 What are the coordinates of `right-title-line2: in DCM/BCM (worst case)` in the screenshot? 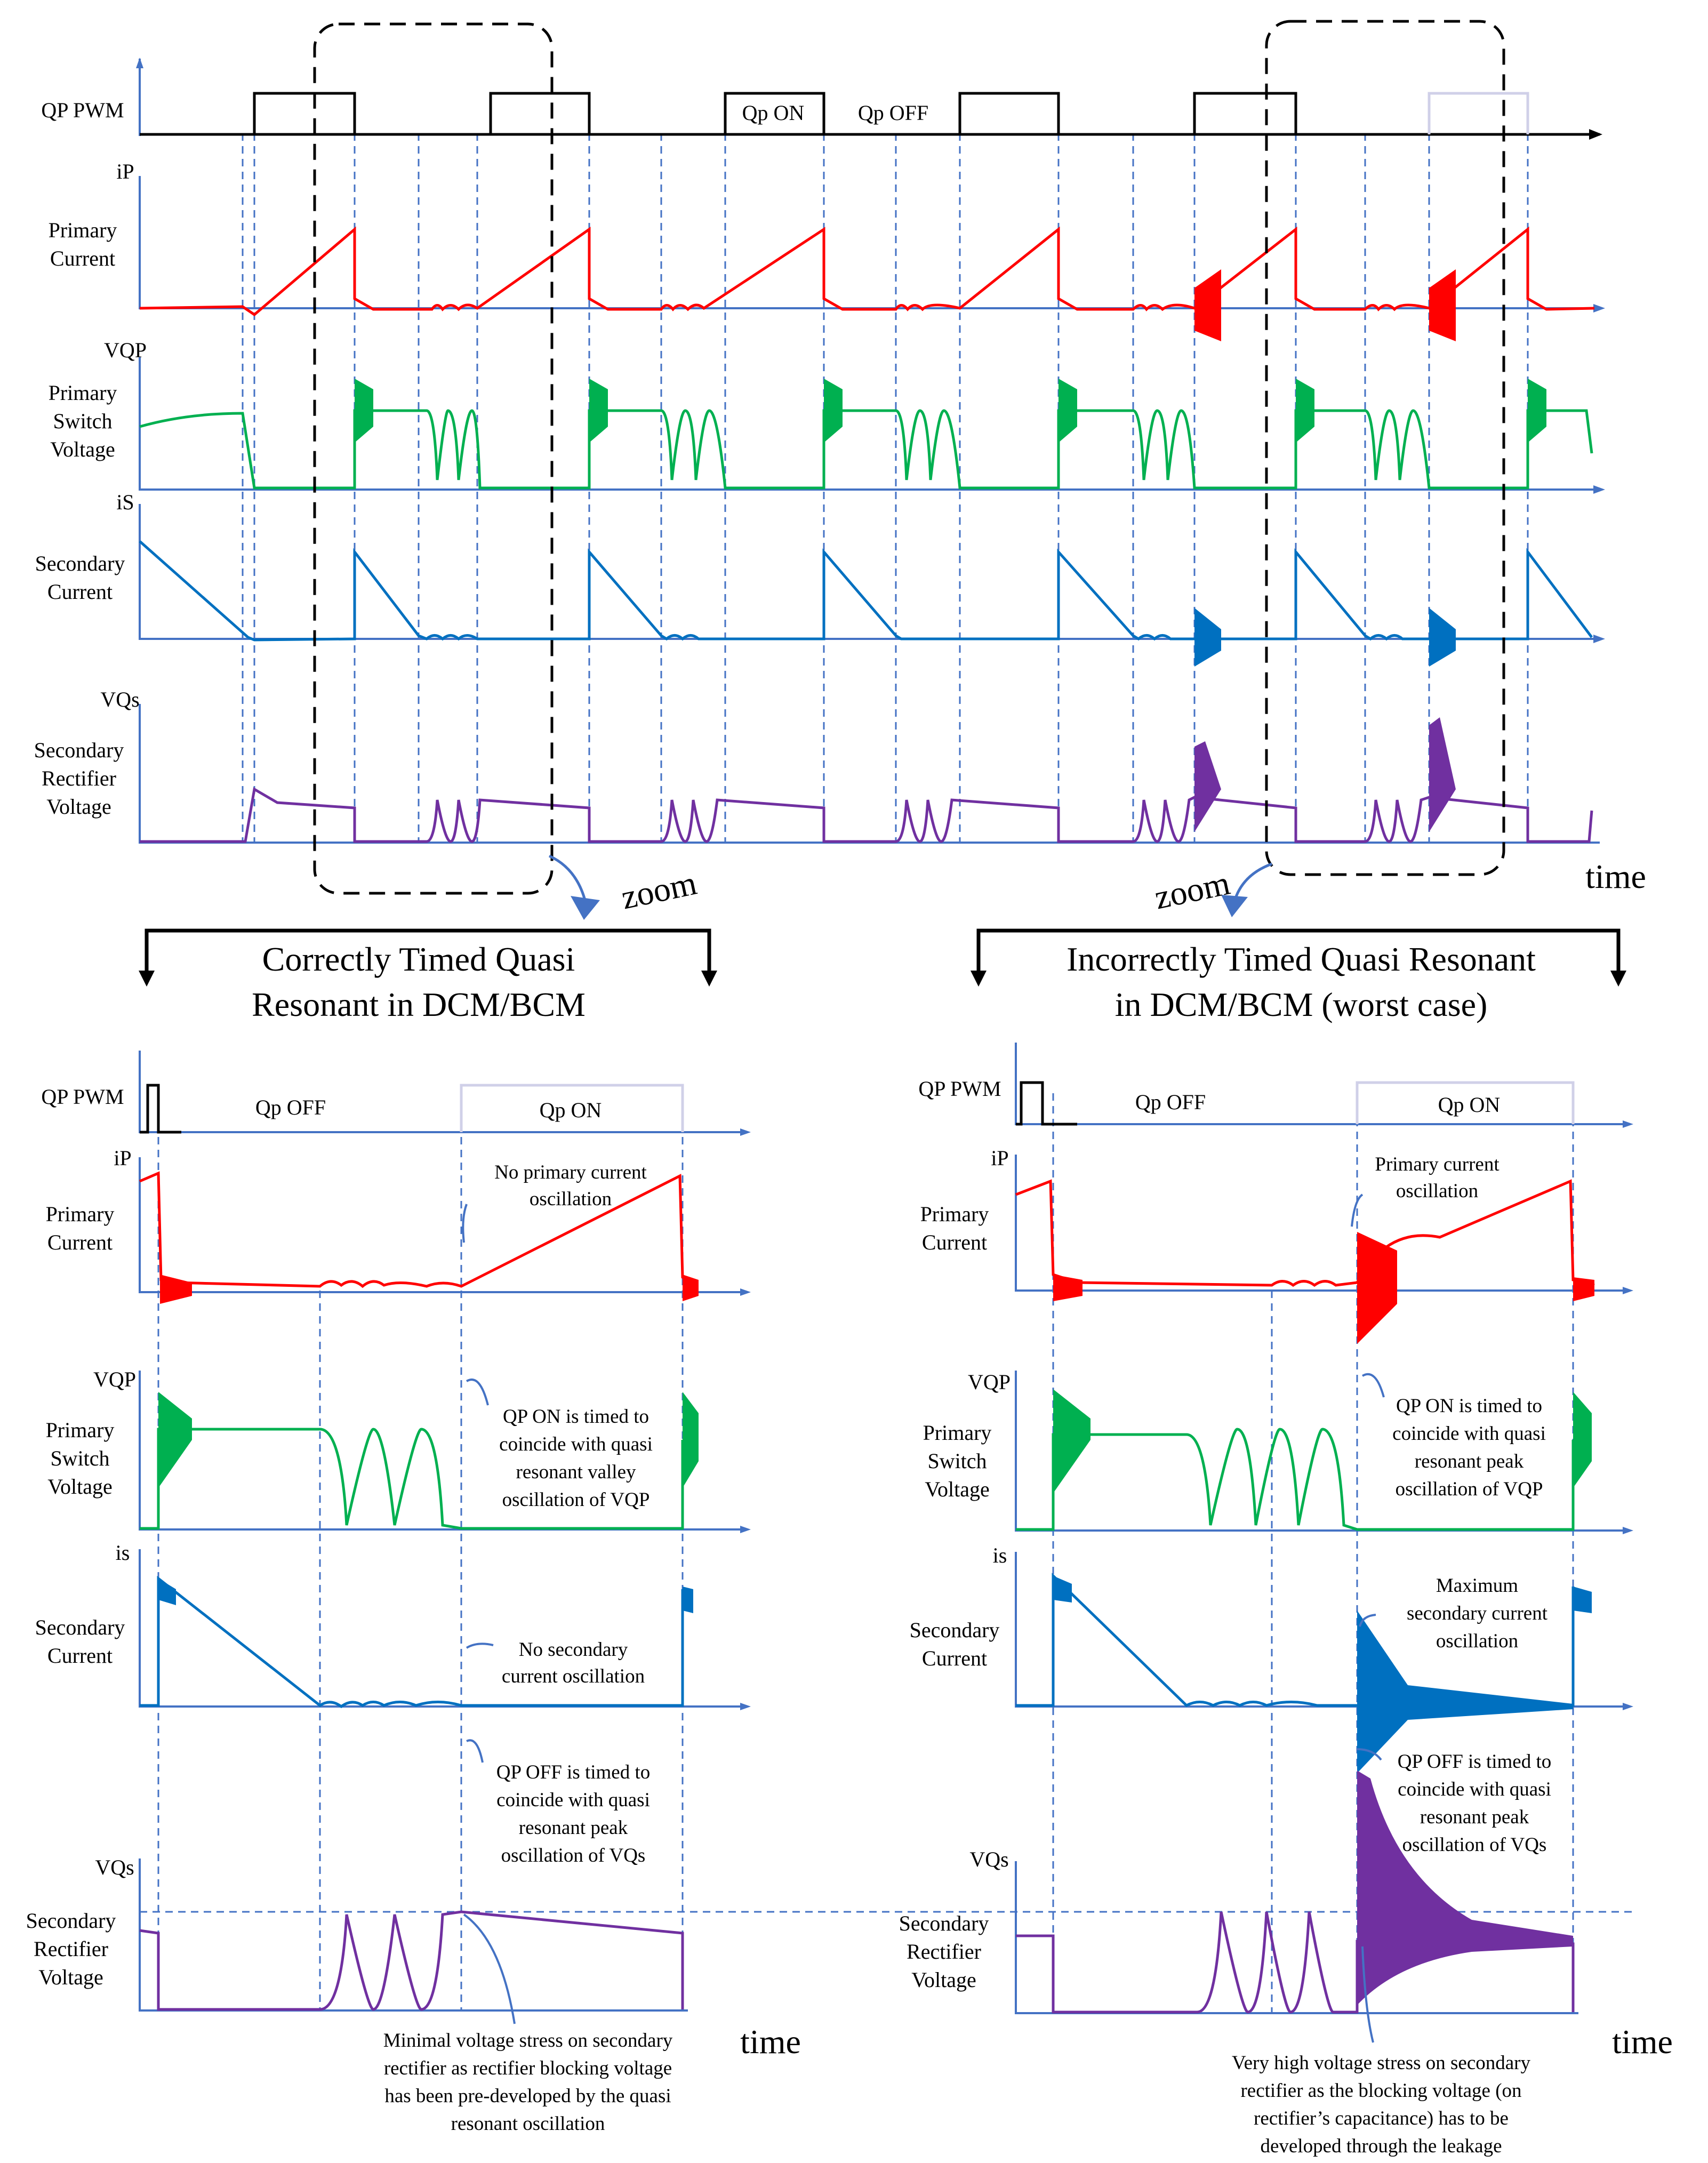 It's located at (1301, 1004).